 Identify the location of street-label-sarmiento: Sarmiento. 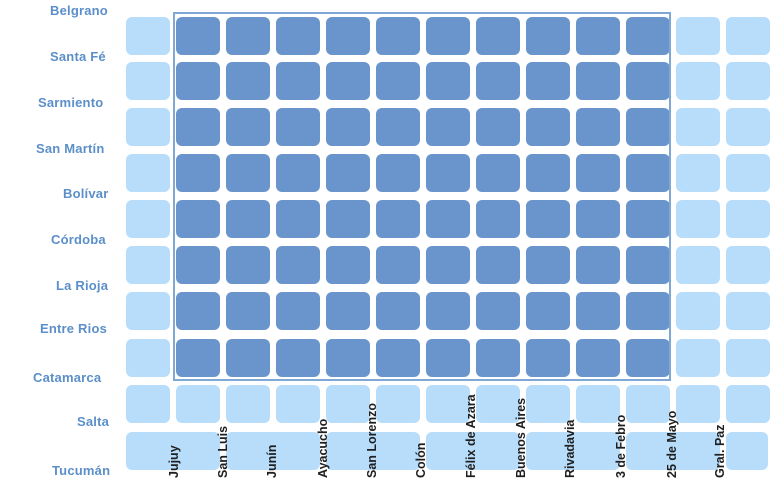
(71, 102).